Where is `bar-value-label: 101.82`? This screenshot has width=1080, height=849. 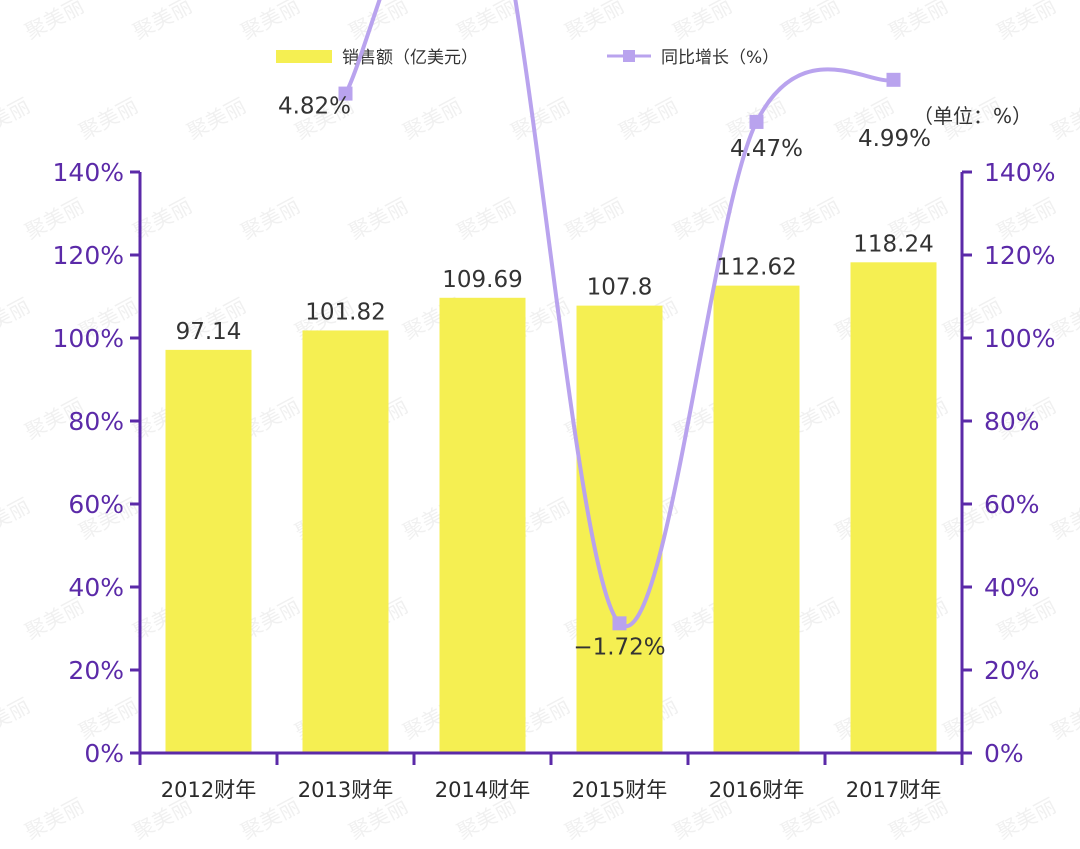 bar-value-label: 101.82 is located at coordinates (345, 312).